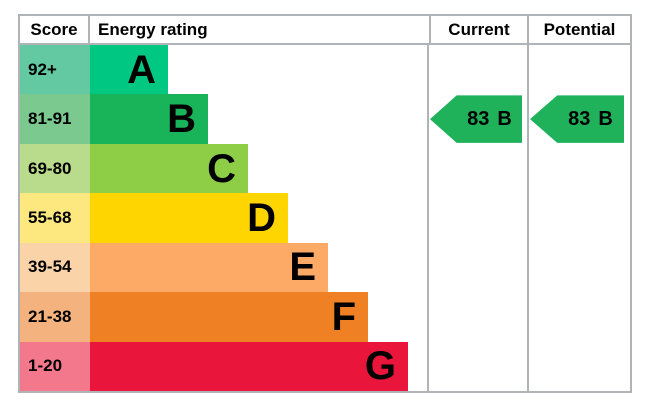  What do you see at coordinates (480, 29) in the screenshot?
I see `col-header-current: Current` at bounding box center [480, 29].